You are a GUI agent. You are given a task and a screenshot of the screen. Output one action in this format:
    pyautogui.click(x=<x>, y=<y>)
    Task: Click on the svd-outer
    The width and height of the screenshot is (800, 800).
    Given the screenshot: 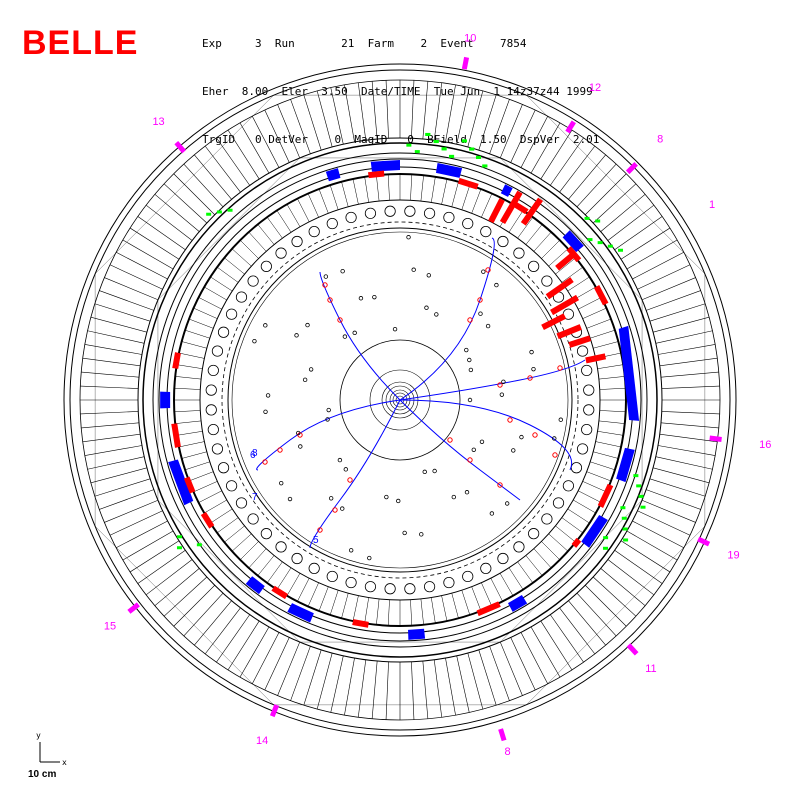 What is the action you would take?
    pyautogui.click(x=400, y=400)
    